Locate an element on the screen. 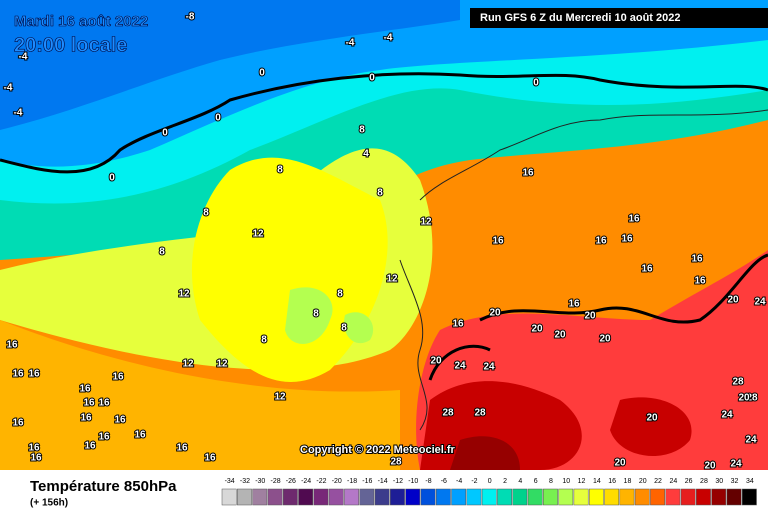  valid-time: 20:00 locale is located at coordinates (70, 45).